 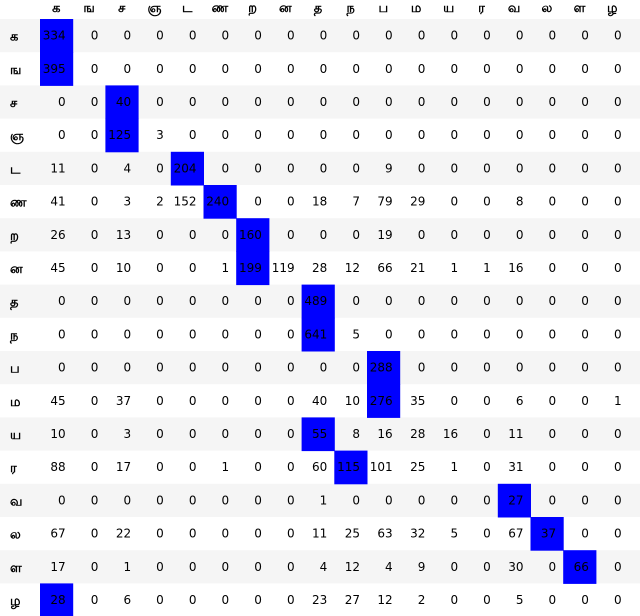 I want to click on row-header: ன, so click(x=16, y=269).